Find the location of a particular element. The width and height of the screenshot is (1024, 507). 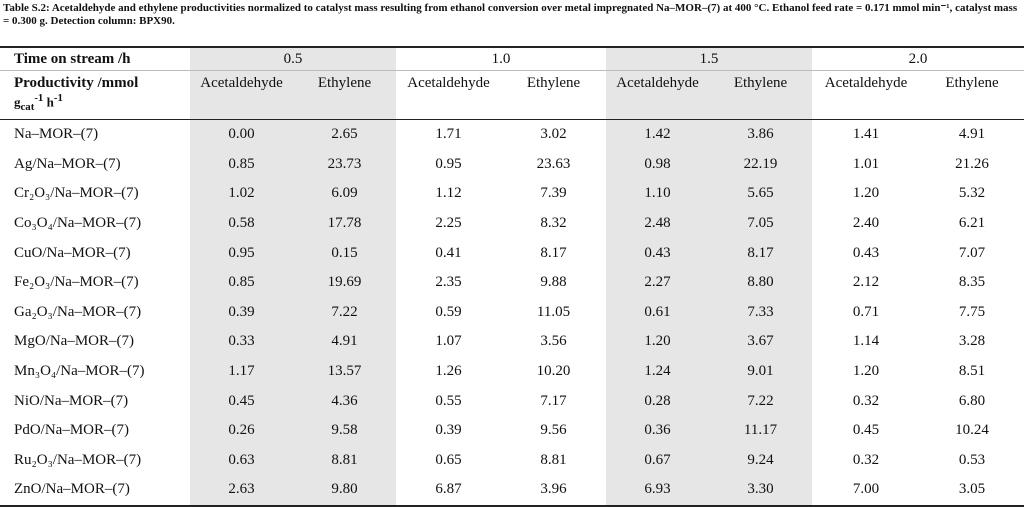

value-cell: 8.17 is located at coordinates (553, 252).